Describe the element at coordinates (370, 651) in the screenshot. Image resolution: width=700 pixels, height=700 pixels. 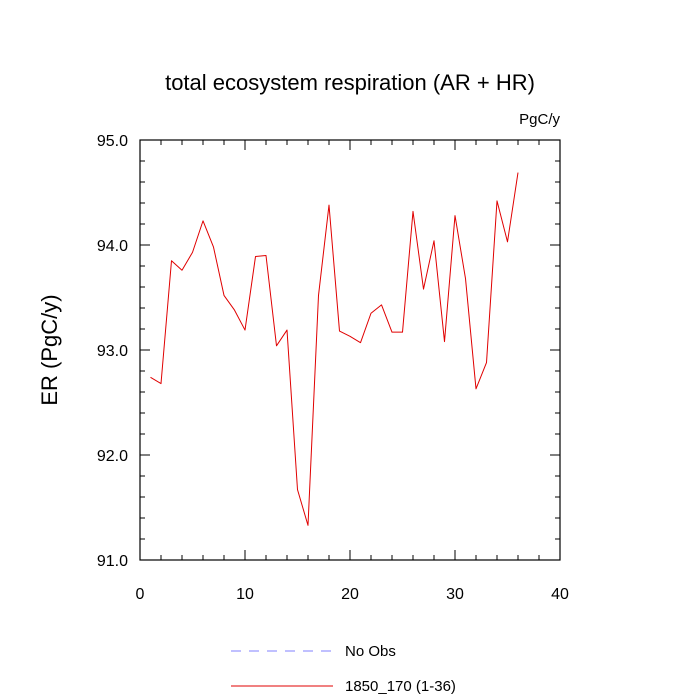
I see `legend-label-no-obs: No Obs` at that location.